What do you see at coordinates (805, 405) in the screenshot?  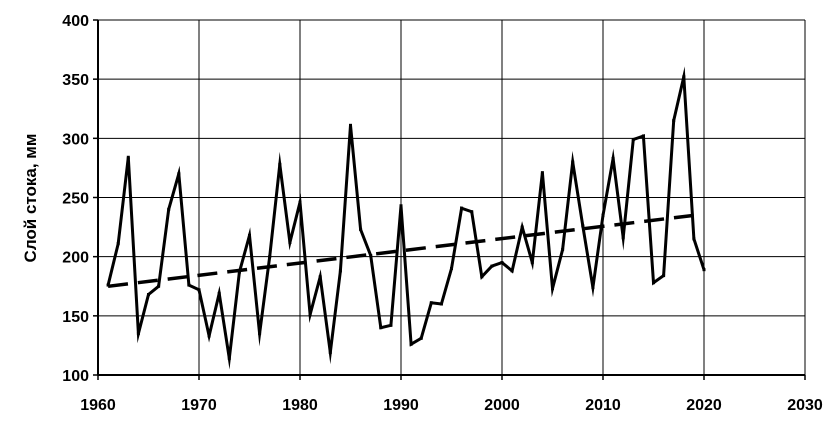 I see `x-tick-label-2030: 2030` at bounding box center [805, 405].